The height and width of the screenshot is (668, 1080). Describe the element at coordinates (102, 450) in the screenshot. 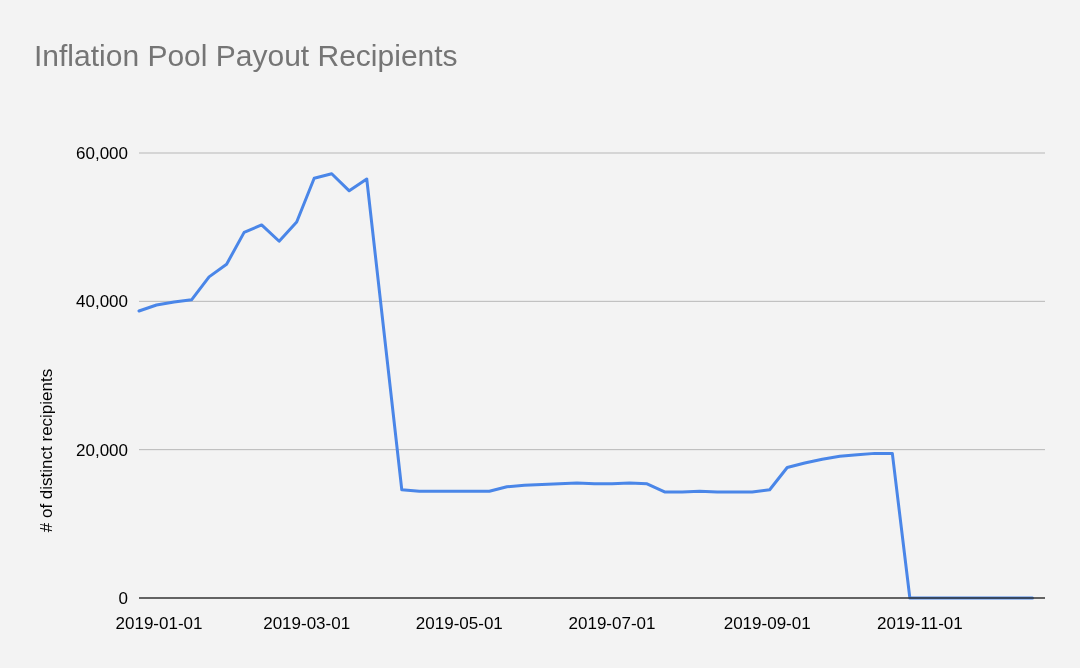

I see `y-tick-label: 20,000` at that location.